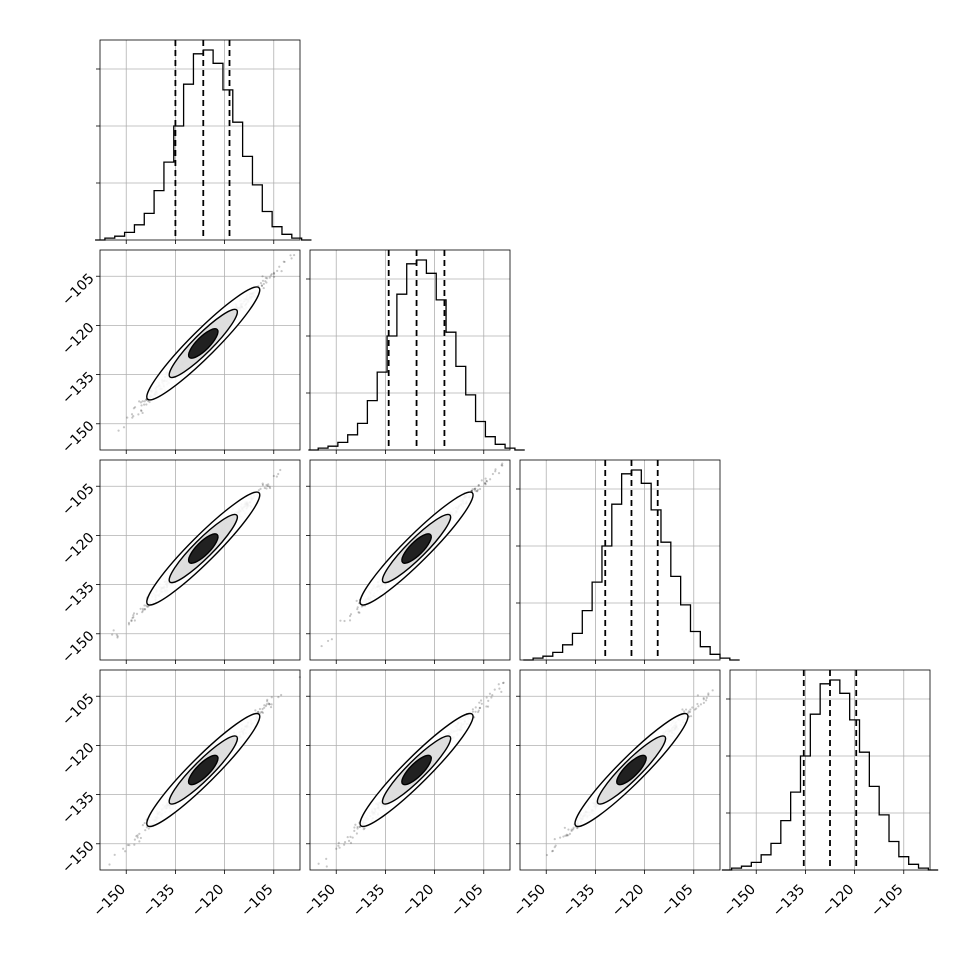 This screenshot has height=970, width=970. I want to click on y-tick-label: −135, so click(78, 598).